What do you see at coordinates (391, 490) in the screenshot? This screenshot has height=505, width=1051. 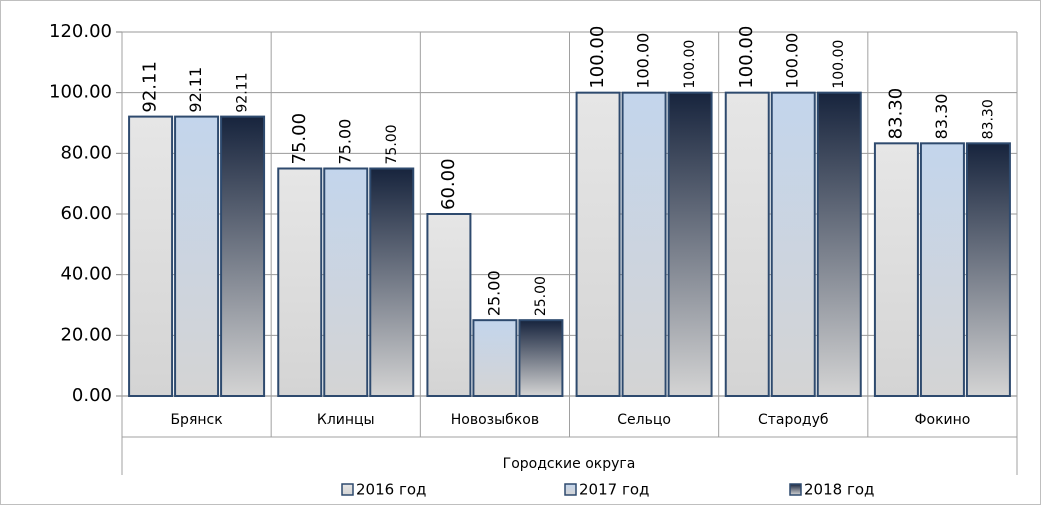 I see `legend-label: 2016 год` at bounding box center [391, 490].